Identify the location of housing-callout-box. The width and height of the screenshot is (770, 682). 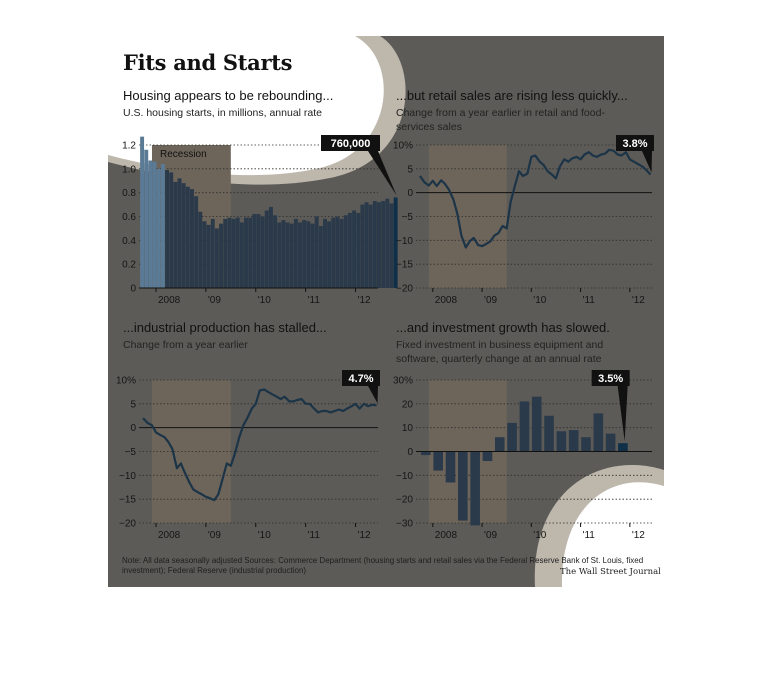
(350, 143).